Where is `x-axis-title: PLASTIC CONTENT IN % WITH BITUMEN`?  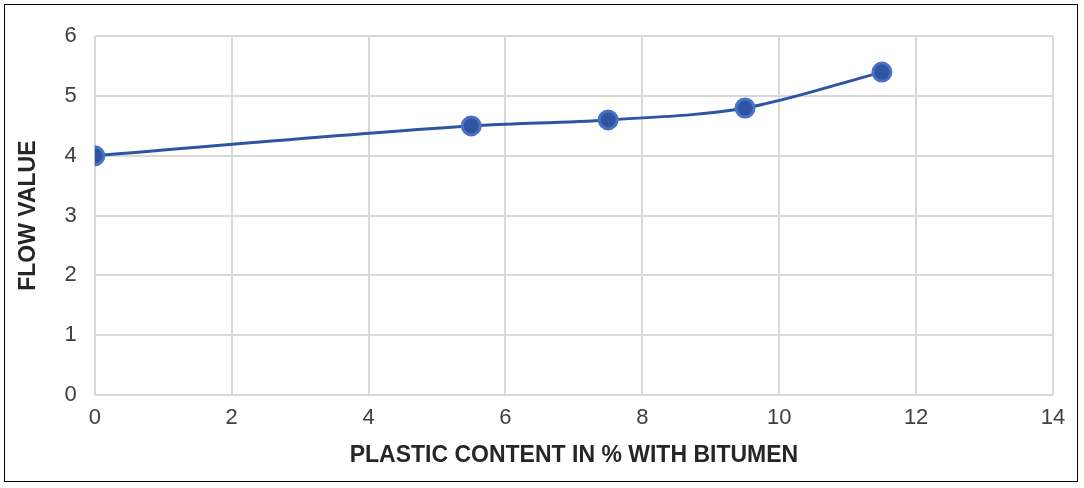
x-axis-title: PLASTIC CONTENT IN % WITH BITUMEN is located at coordinates (574, 453).